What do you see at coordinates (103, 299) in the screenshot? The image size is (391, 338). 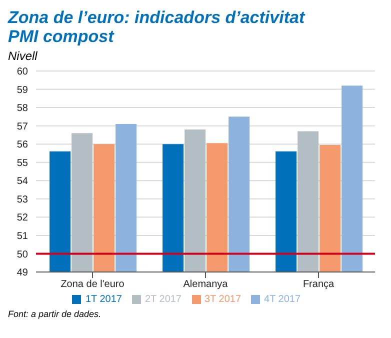 I see `legend-label: 1T 2017` at bounding box center [103, 299].